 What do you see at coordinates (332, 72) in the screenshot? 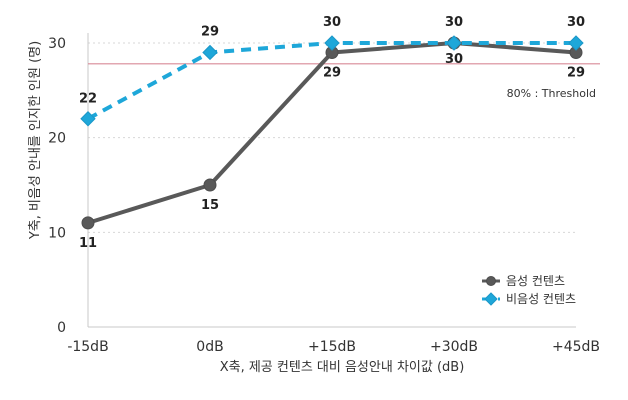
I see `speech-value-label-2: 29` at bounding box center [332, 72].